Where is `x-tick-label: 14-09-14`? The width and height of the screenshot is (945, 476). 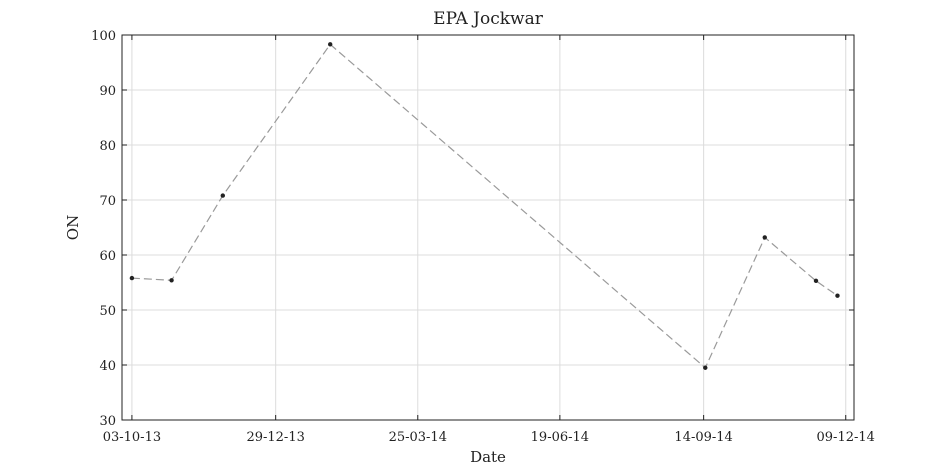
x-tick-label: 14-09-14 is located at coordinates (703, 437).